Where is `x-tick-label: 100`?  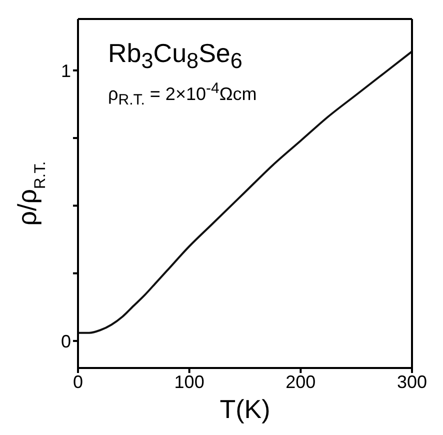 x-tick-label: 100 is located at coordinates (189, 382).